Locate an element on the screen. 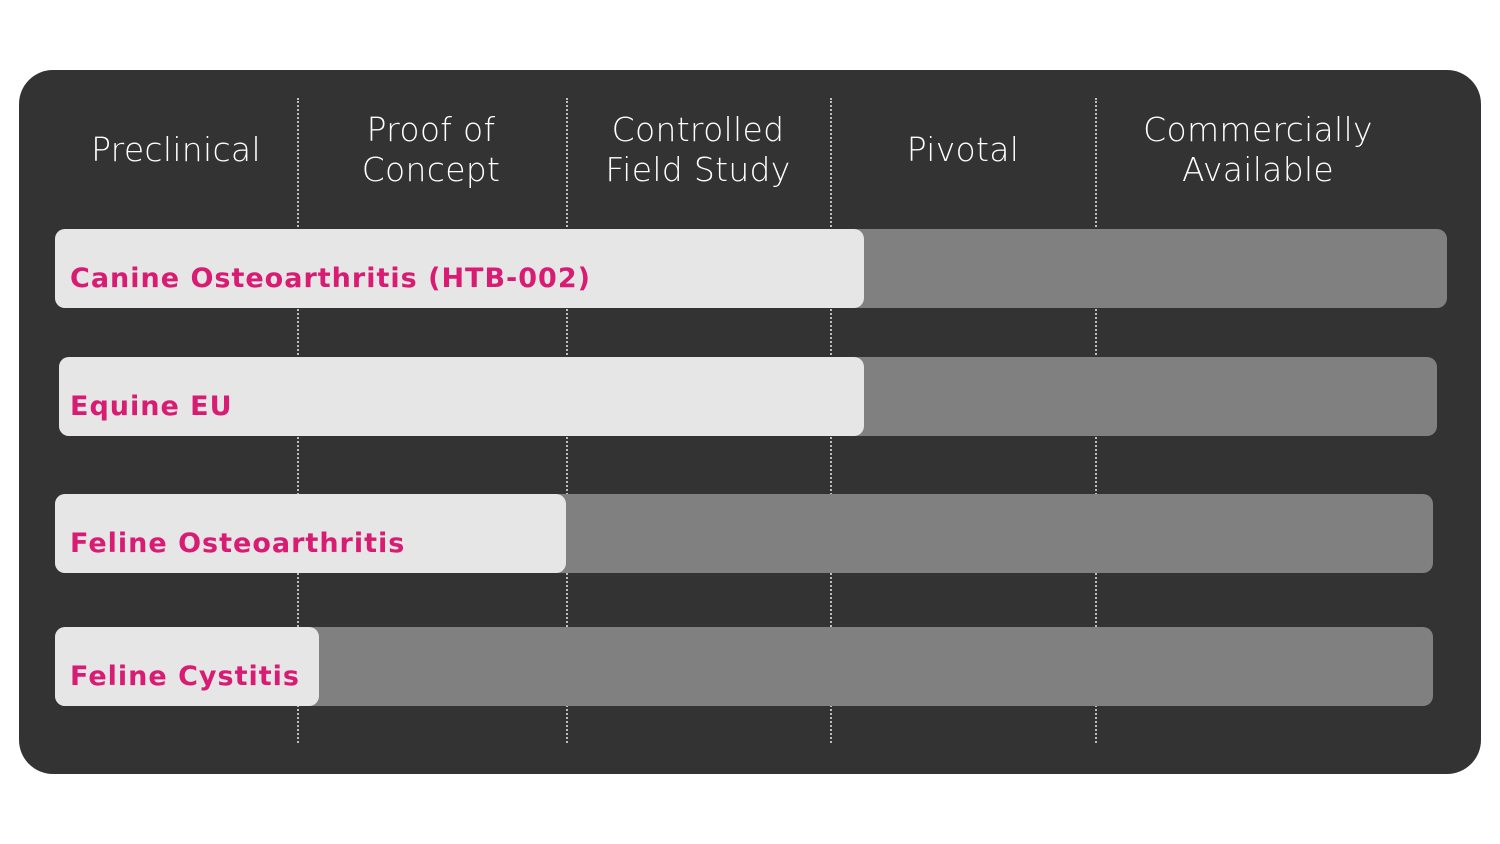 This screenshot has width=1500, height=844. stage-header: Preclinical is located at coordinates (176, 149).